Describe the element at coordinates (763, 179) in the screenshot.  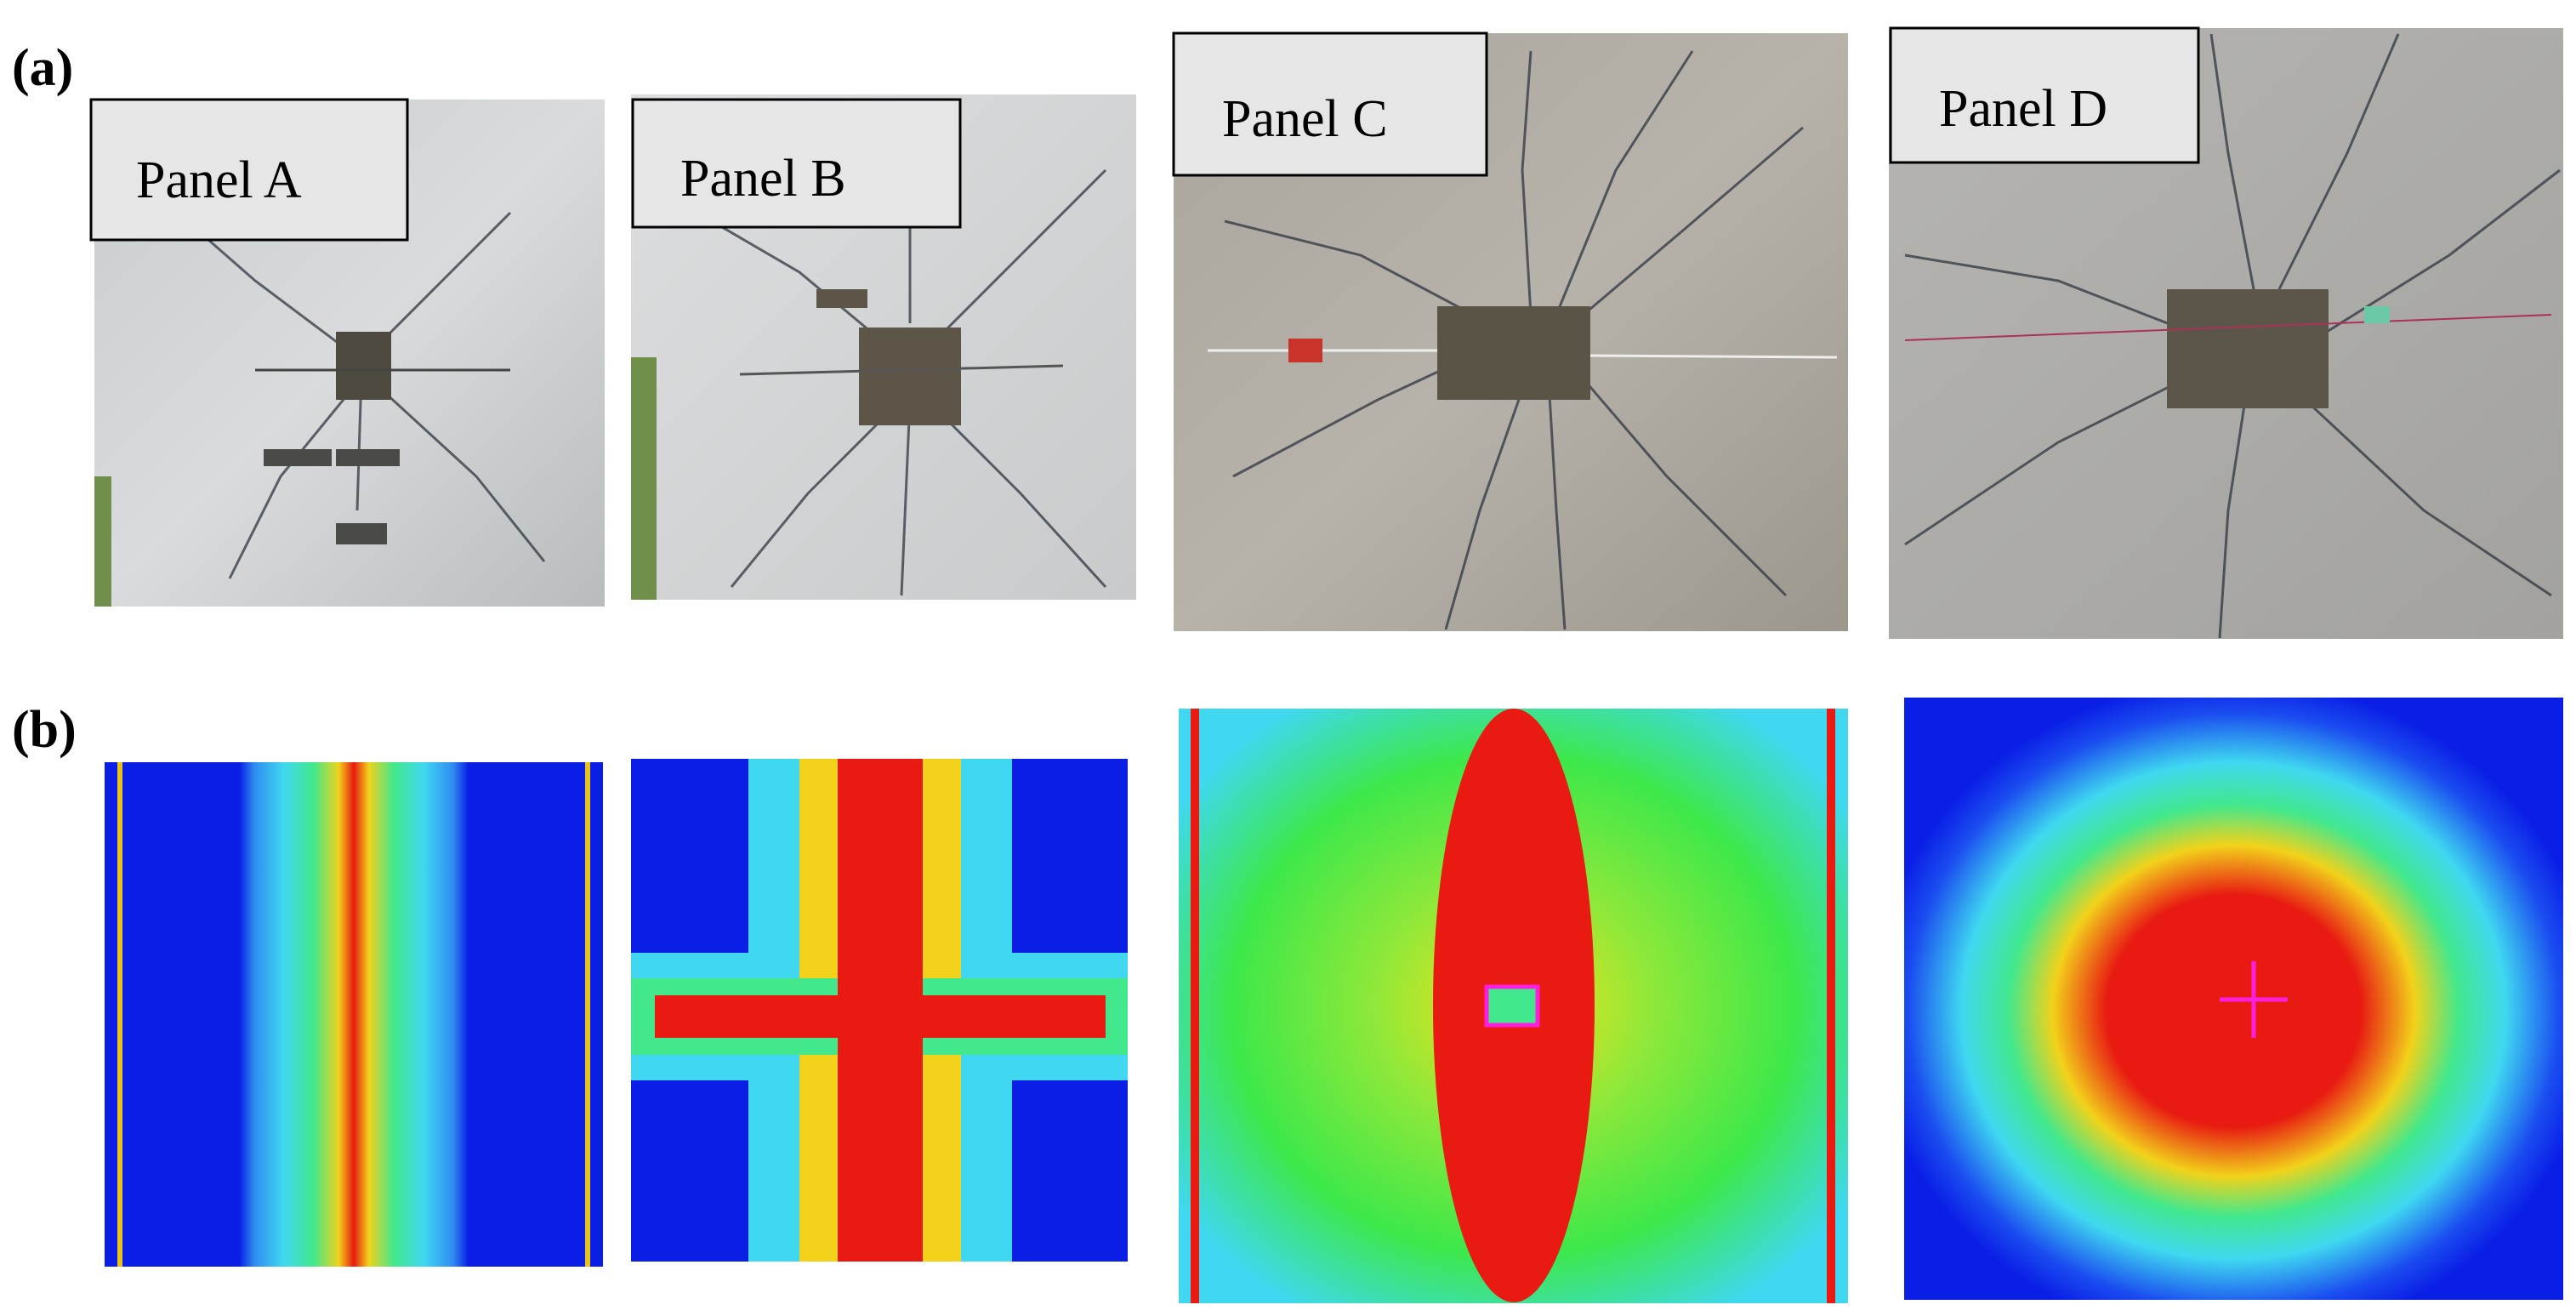
I see `panel-label: Panel B` at that location.